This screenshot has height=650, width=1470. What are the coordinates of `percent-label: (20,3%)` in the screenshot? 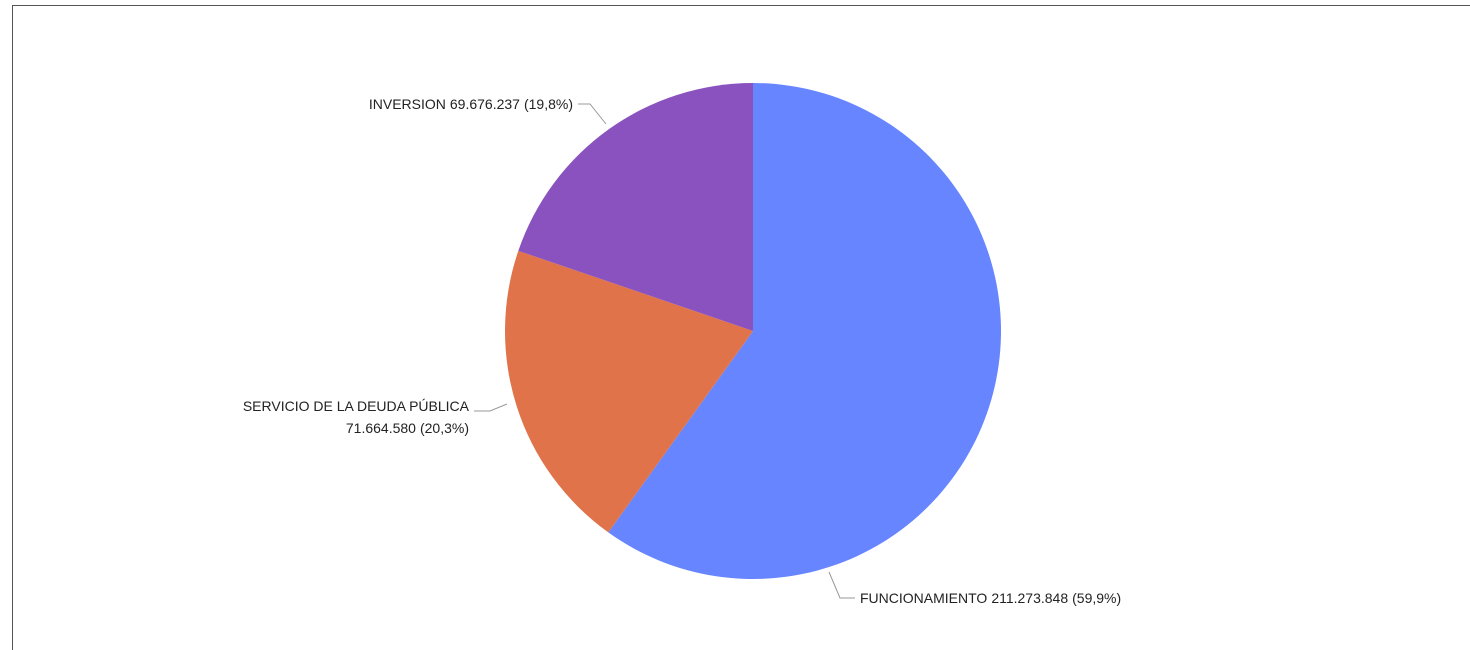 It's located at (444, 428).